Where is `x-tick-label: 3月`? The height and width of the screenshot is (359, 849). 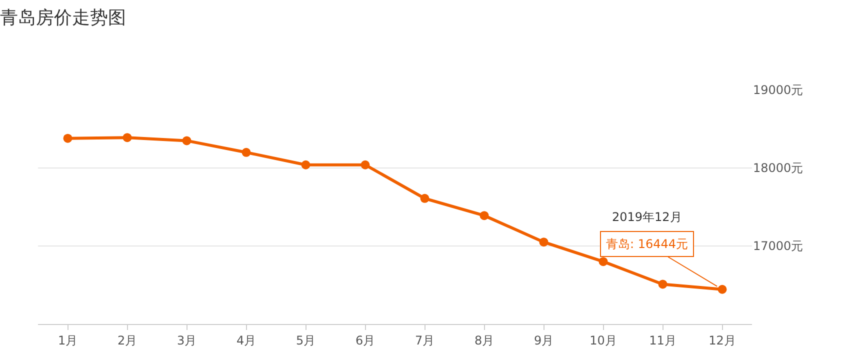
x-tick-label: 3月 is located at coordinates (186, 340).